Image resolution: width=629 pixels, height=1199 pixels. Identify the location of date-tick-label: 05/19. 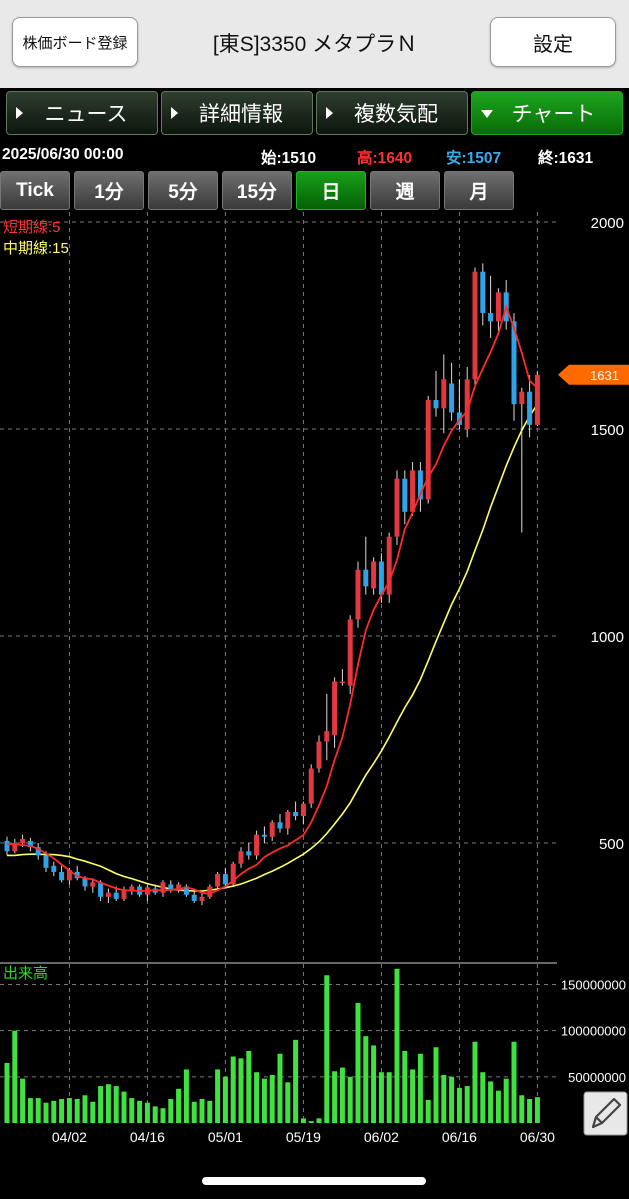
(303, 1137).